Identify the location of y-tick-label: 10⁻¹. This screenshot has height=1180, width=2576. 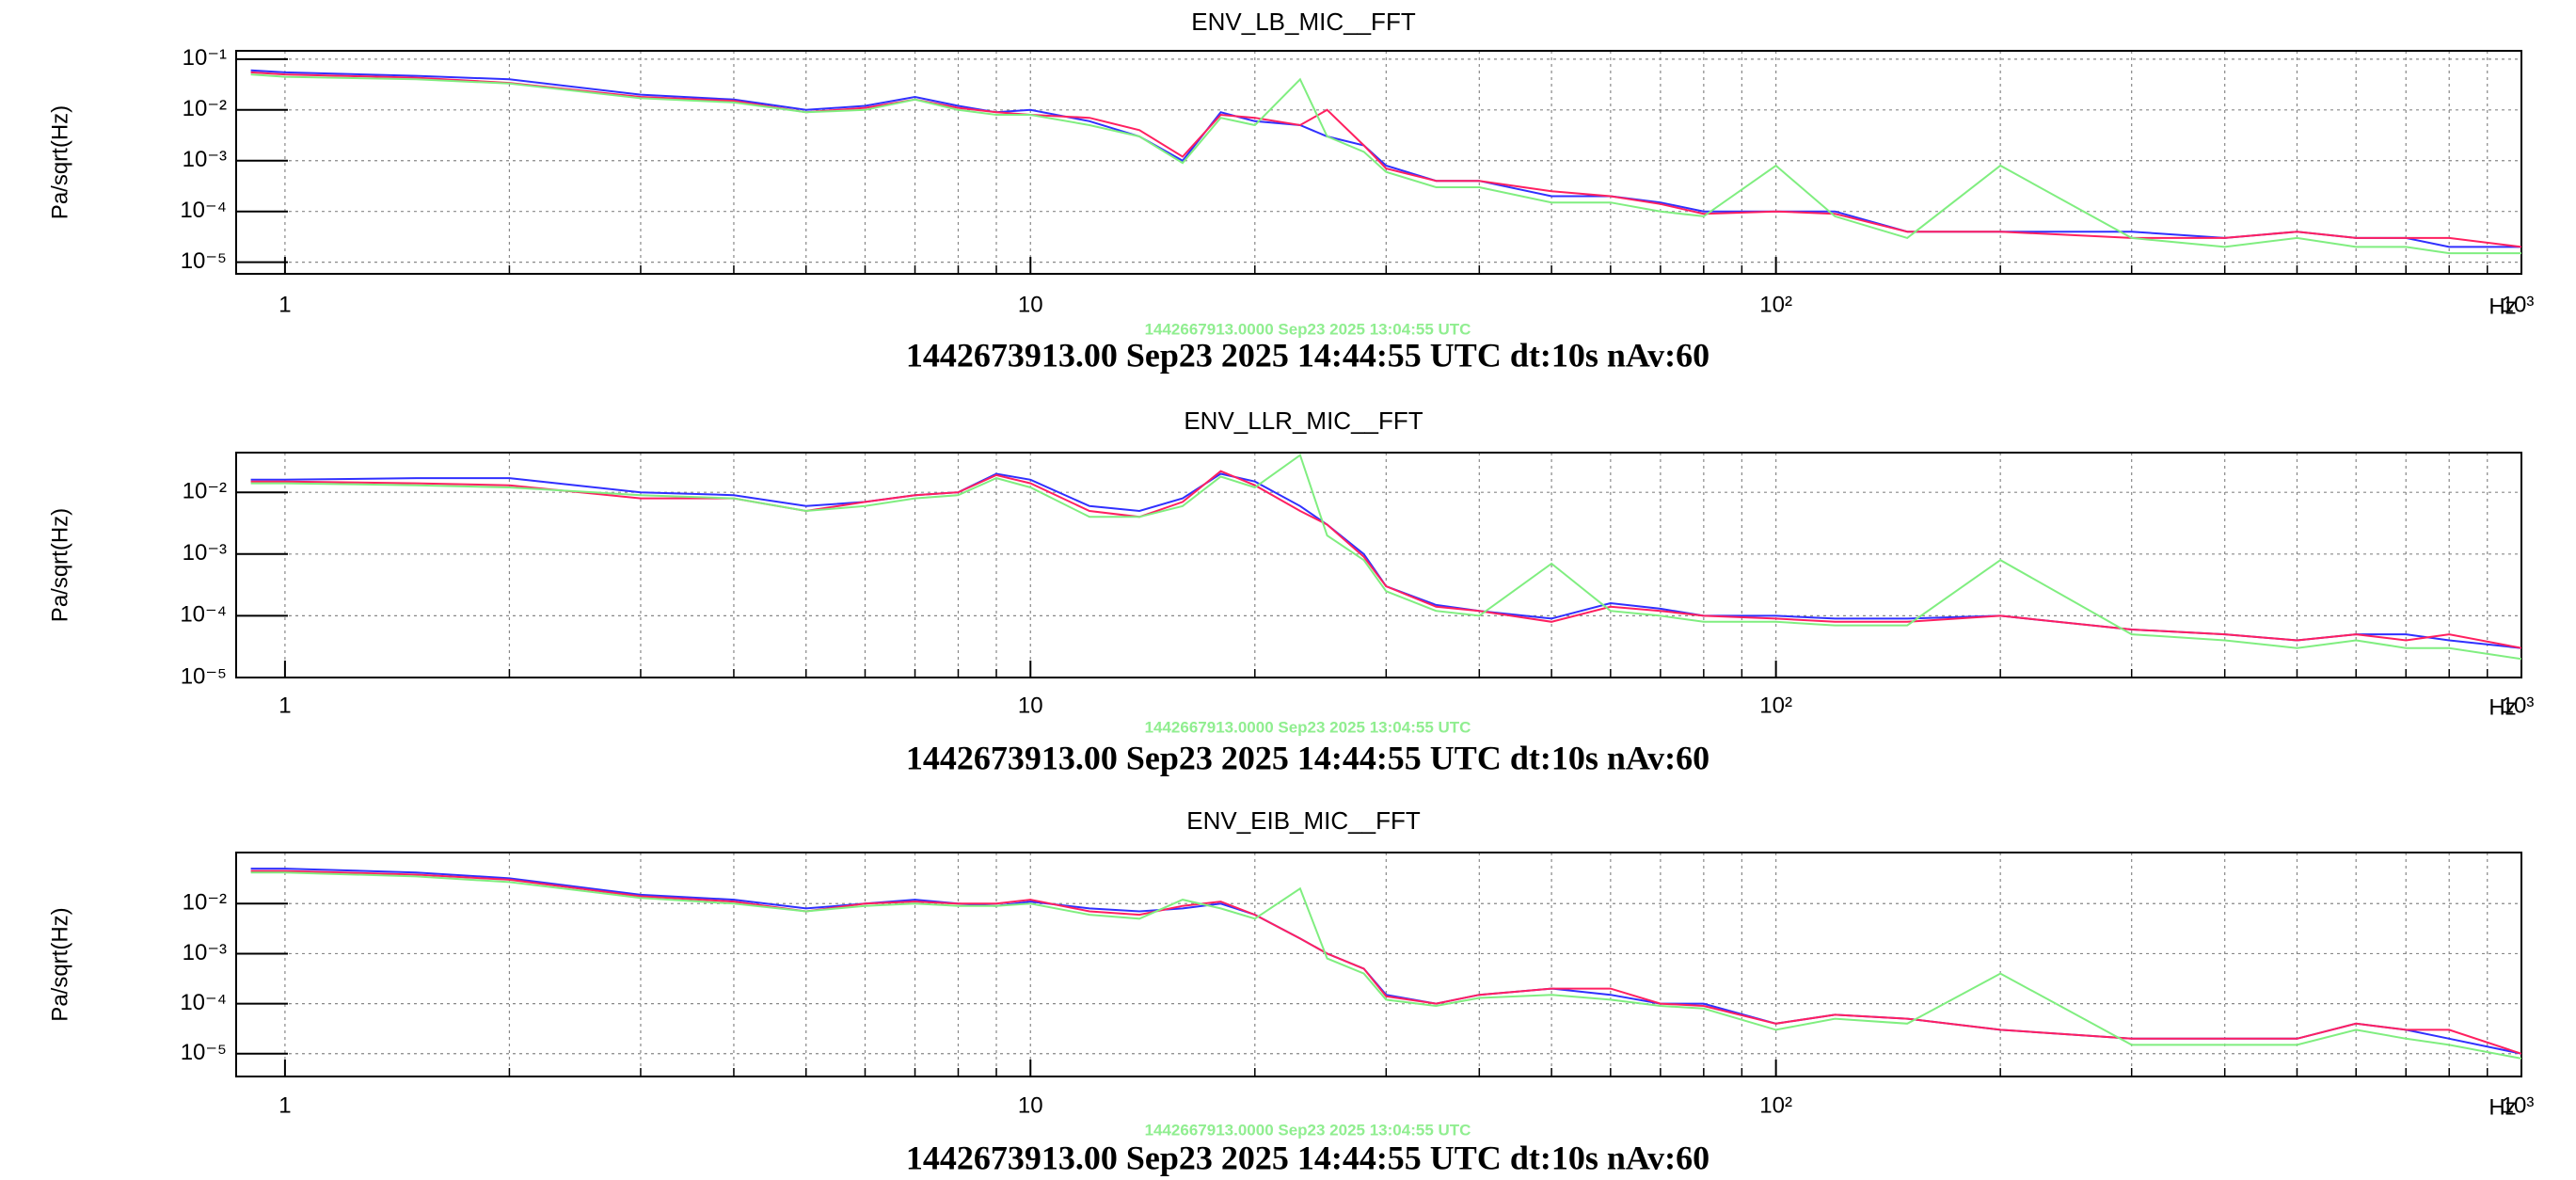
(205, 58).